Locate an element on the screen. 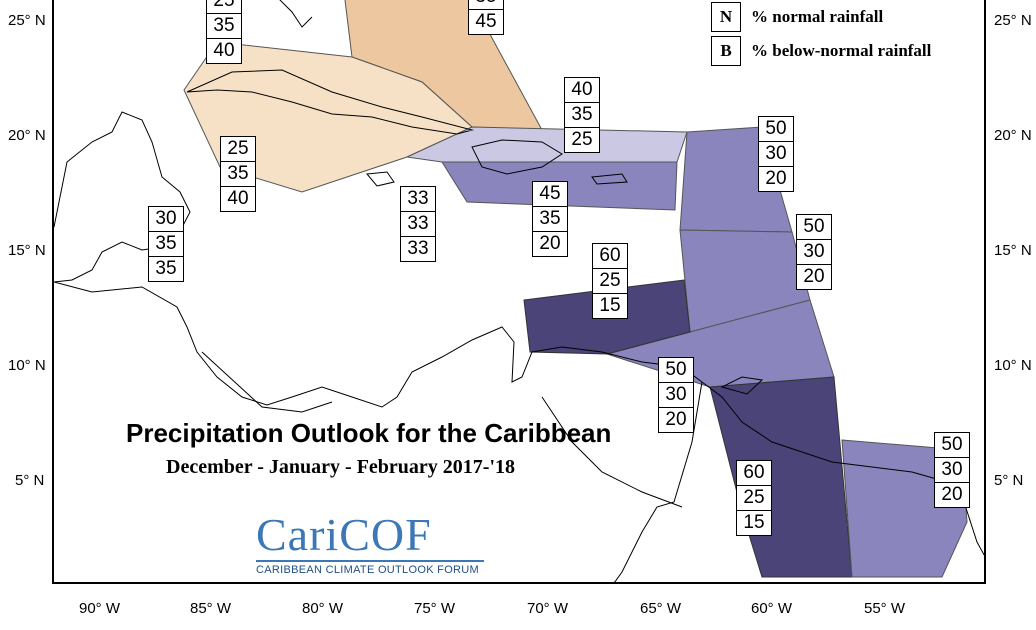 Image resolution: width=1036 pixels, height=630 pixels. caricof-logo: CariCOF CARIBBEAN CLIMATE OUTLOOK FORUM is located at coordinates (370, 544).